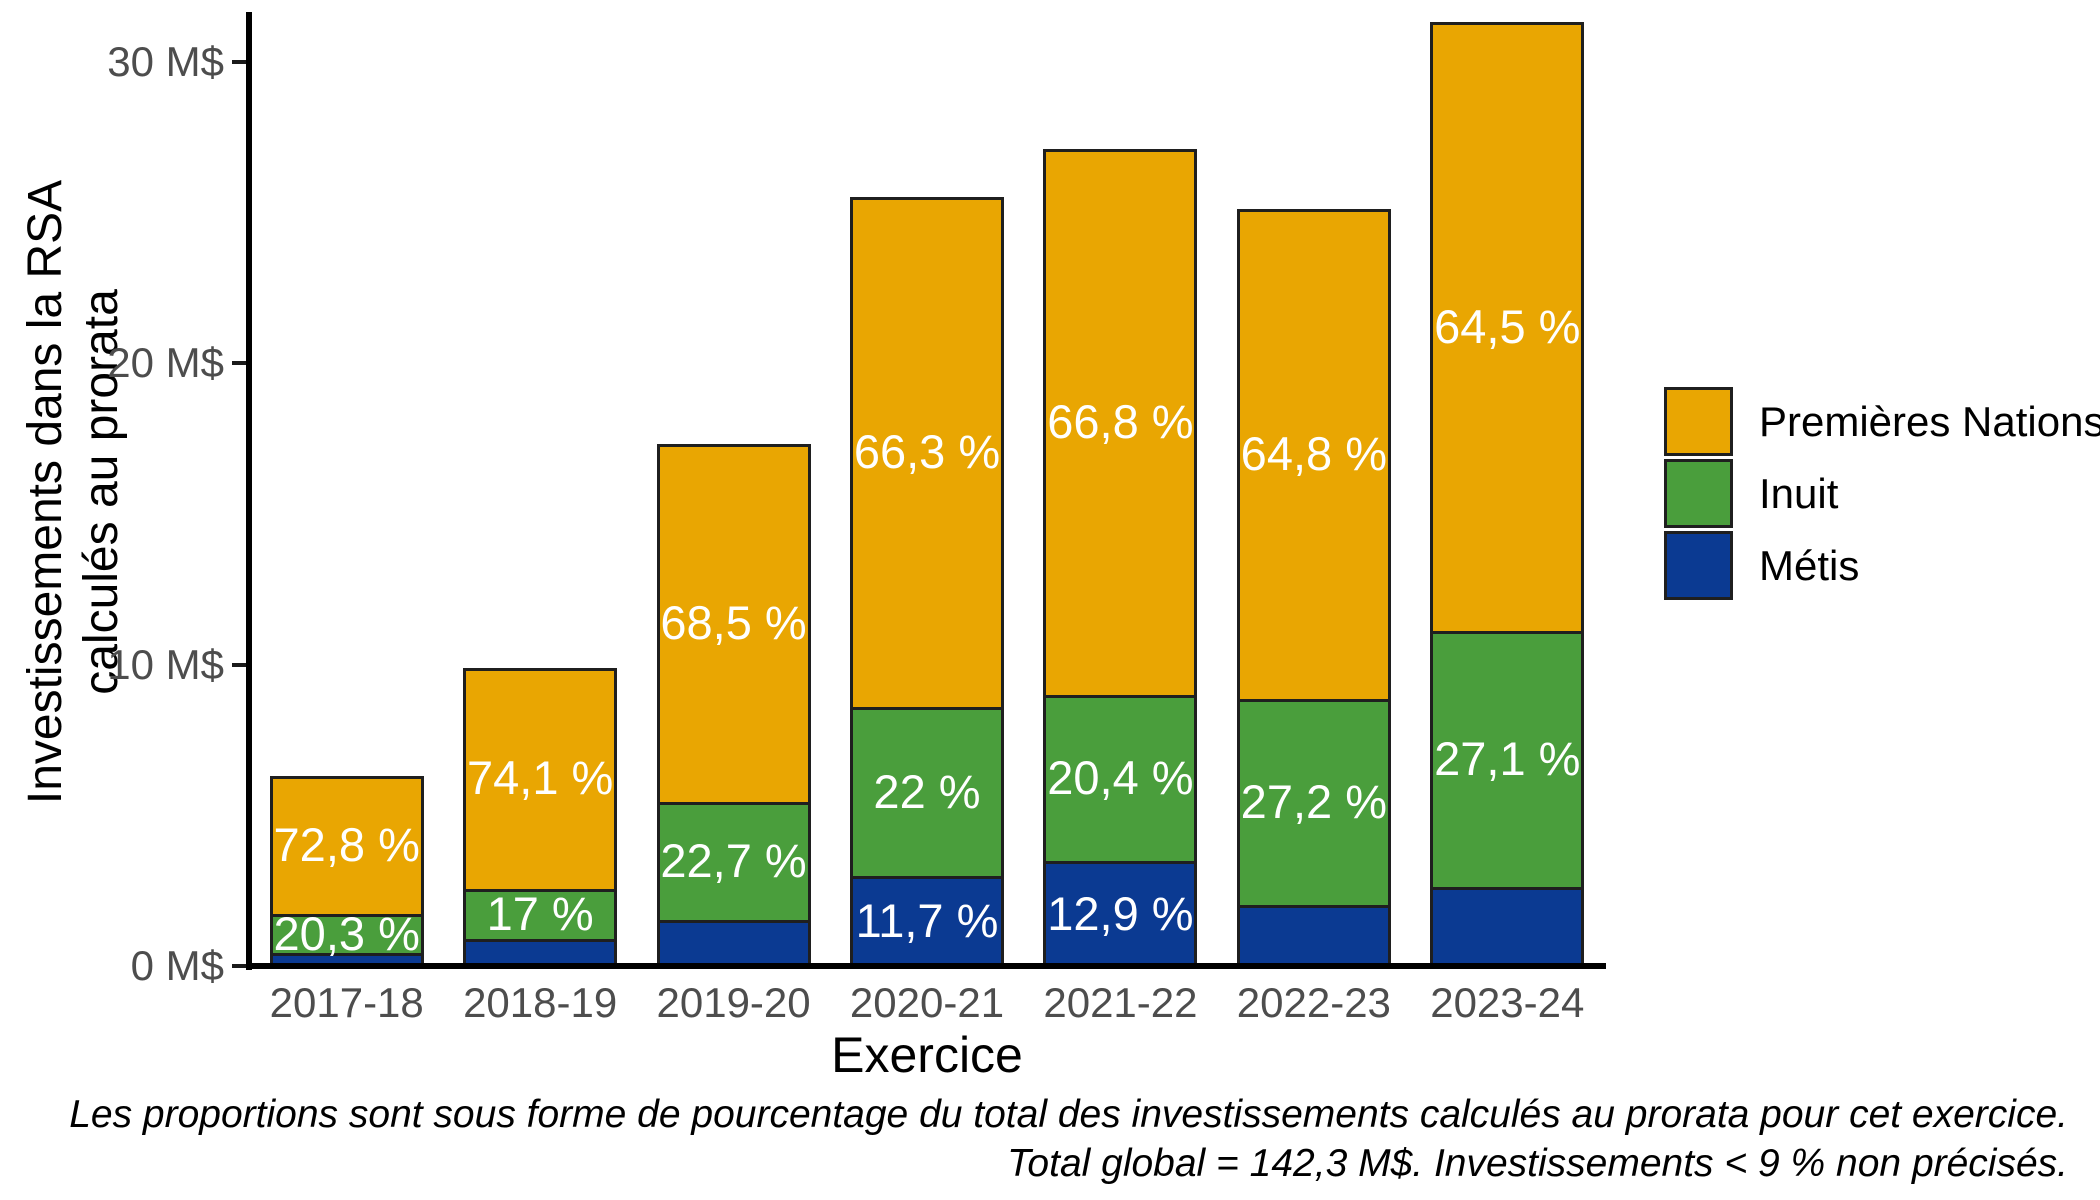  I want to click on legend-label: Premières Nations, so click(1929, 421).